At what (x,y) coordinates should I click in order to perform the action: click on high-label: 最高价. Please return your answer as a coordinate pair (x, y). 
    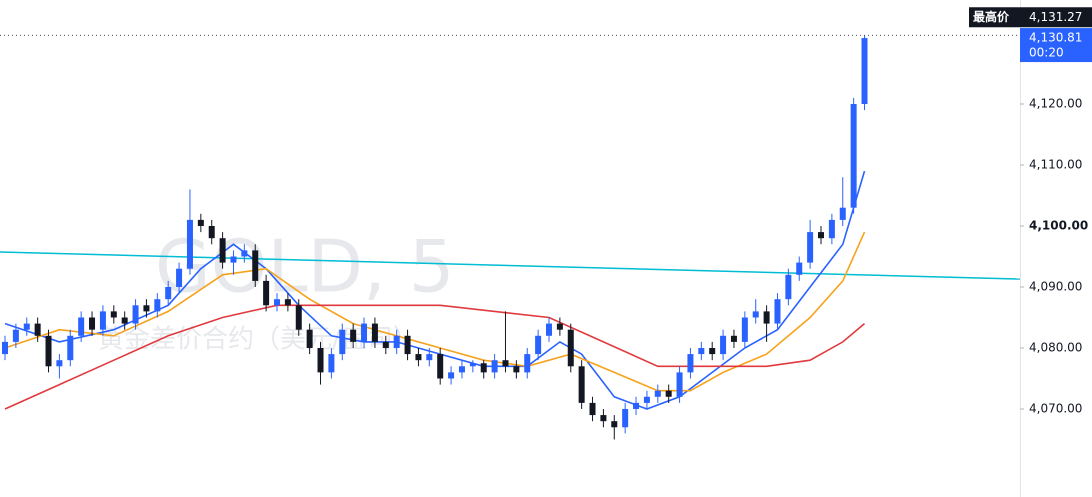
    Looking at the image, I should click on (991, 16).